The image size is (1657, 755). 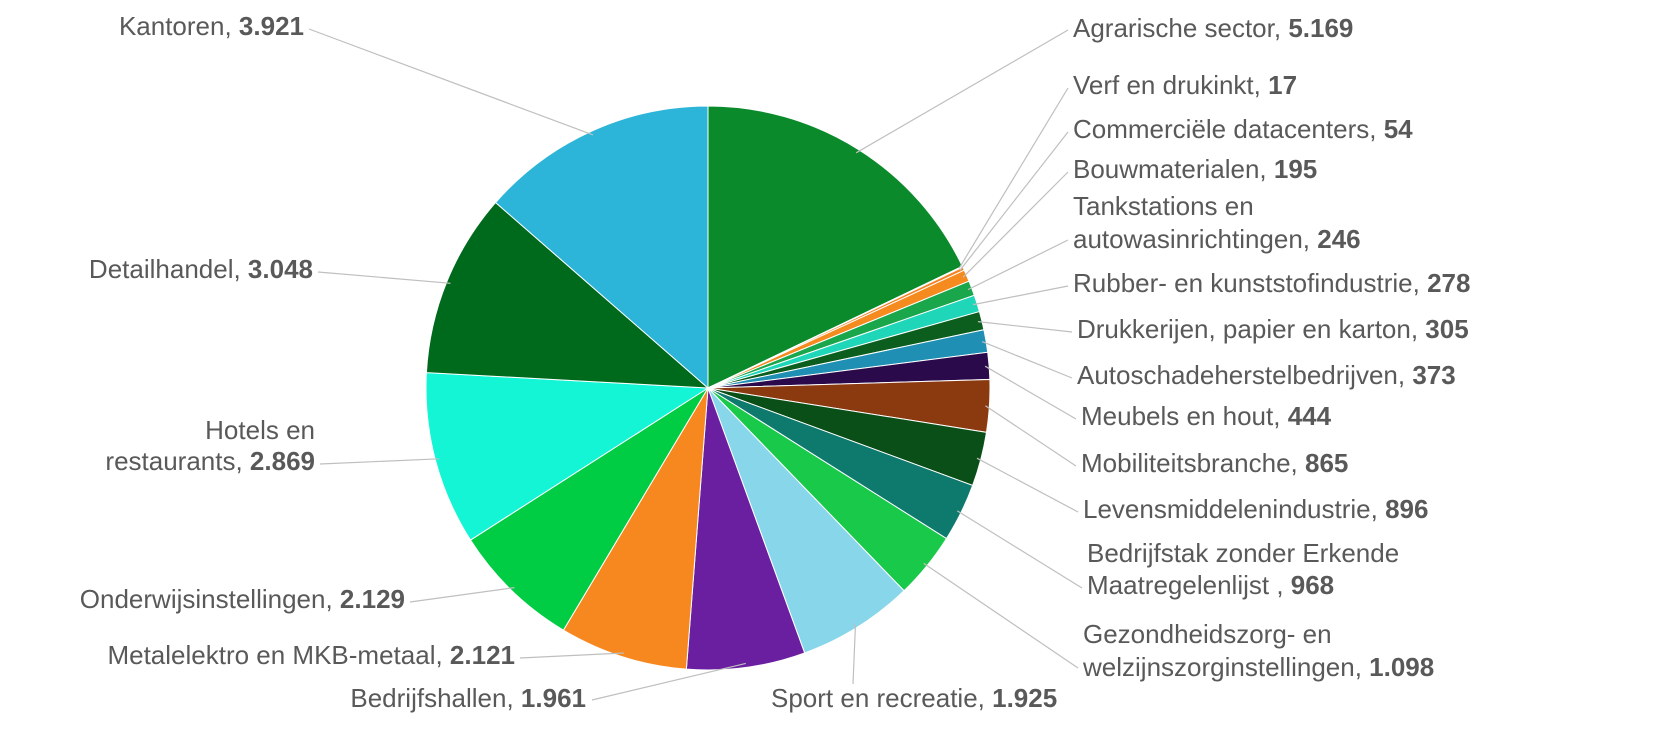 What do you see at coordinates (278, 655) in the screenshot?
I see `label-text: Metalelektro en MKB-metaal,` at bounding box center [278, 655].